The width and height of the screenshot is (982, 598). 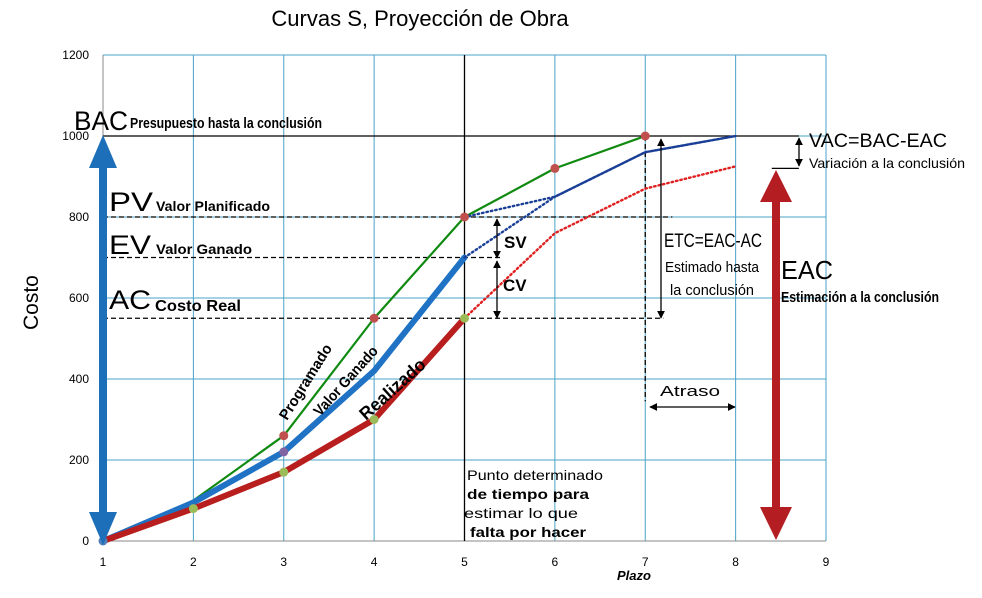 I want to click on svg-text: Estimado hasta, so click(x=712, y=267).